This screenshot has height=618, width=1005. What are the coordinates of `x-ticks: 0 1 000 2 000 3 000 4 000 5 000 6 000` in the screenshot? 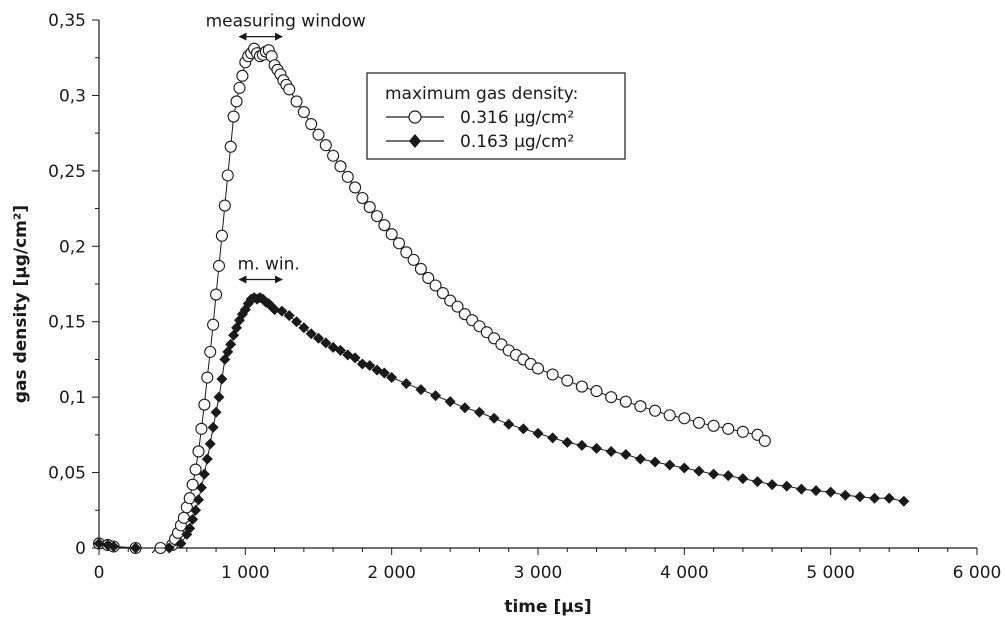 It's located at (547, 565).